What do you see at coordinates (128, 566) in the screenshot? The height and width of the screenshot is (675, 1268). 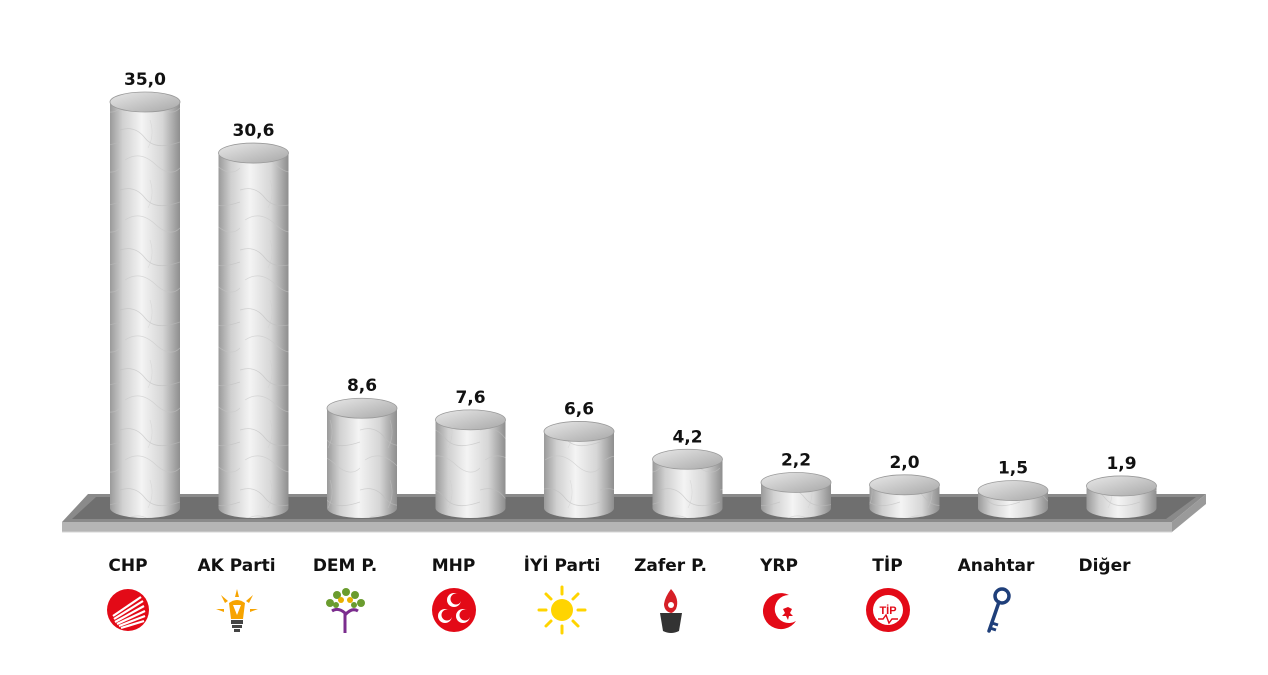 I see `category-label-1: CHP` at bounding box center [128, 566].